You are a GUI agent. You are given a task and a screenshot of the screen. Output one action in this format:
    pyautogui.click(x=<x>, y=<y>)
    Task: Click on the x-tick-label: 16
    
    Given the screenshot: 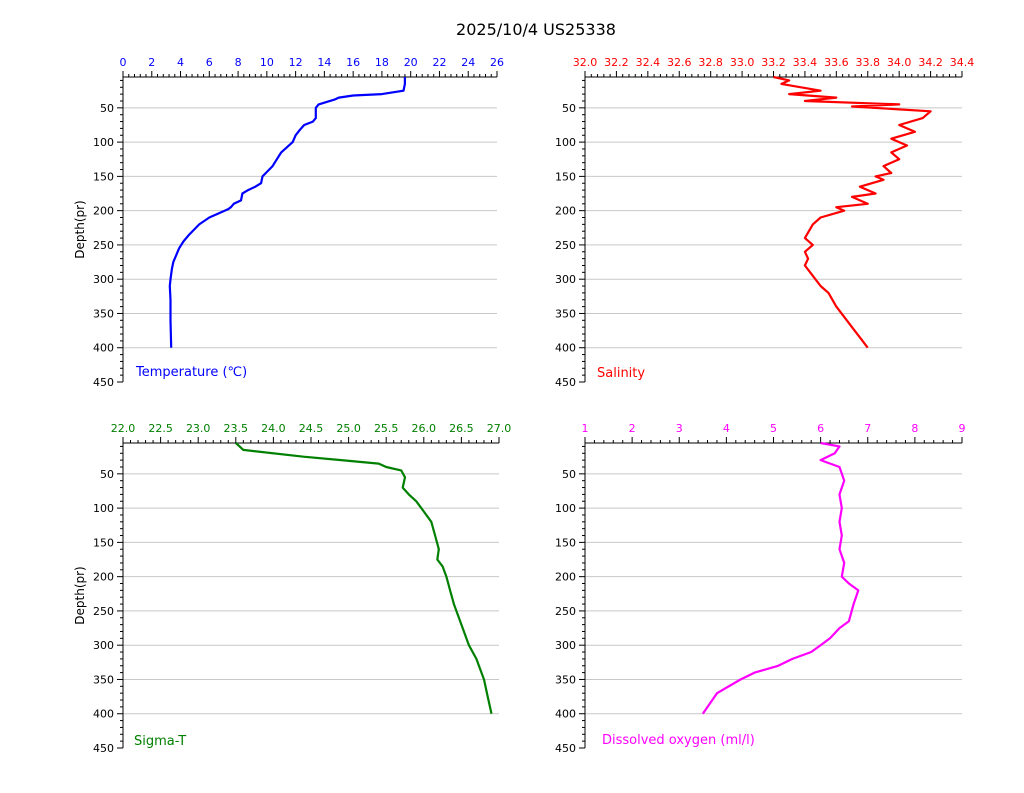 What is the action you would take?
    pyautogui.click(x=353, y=62)
    